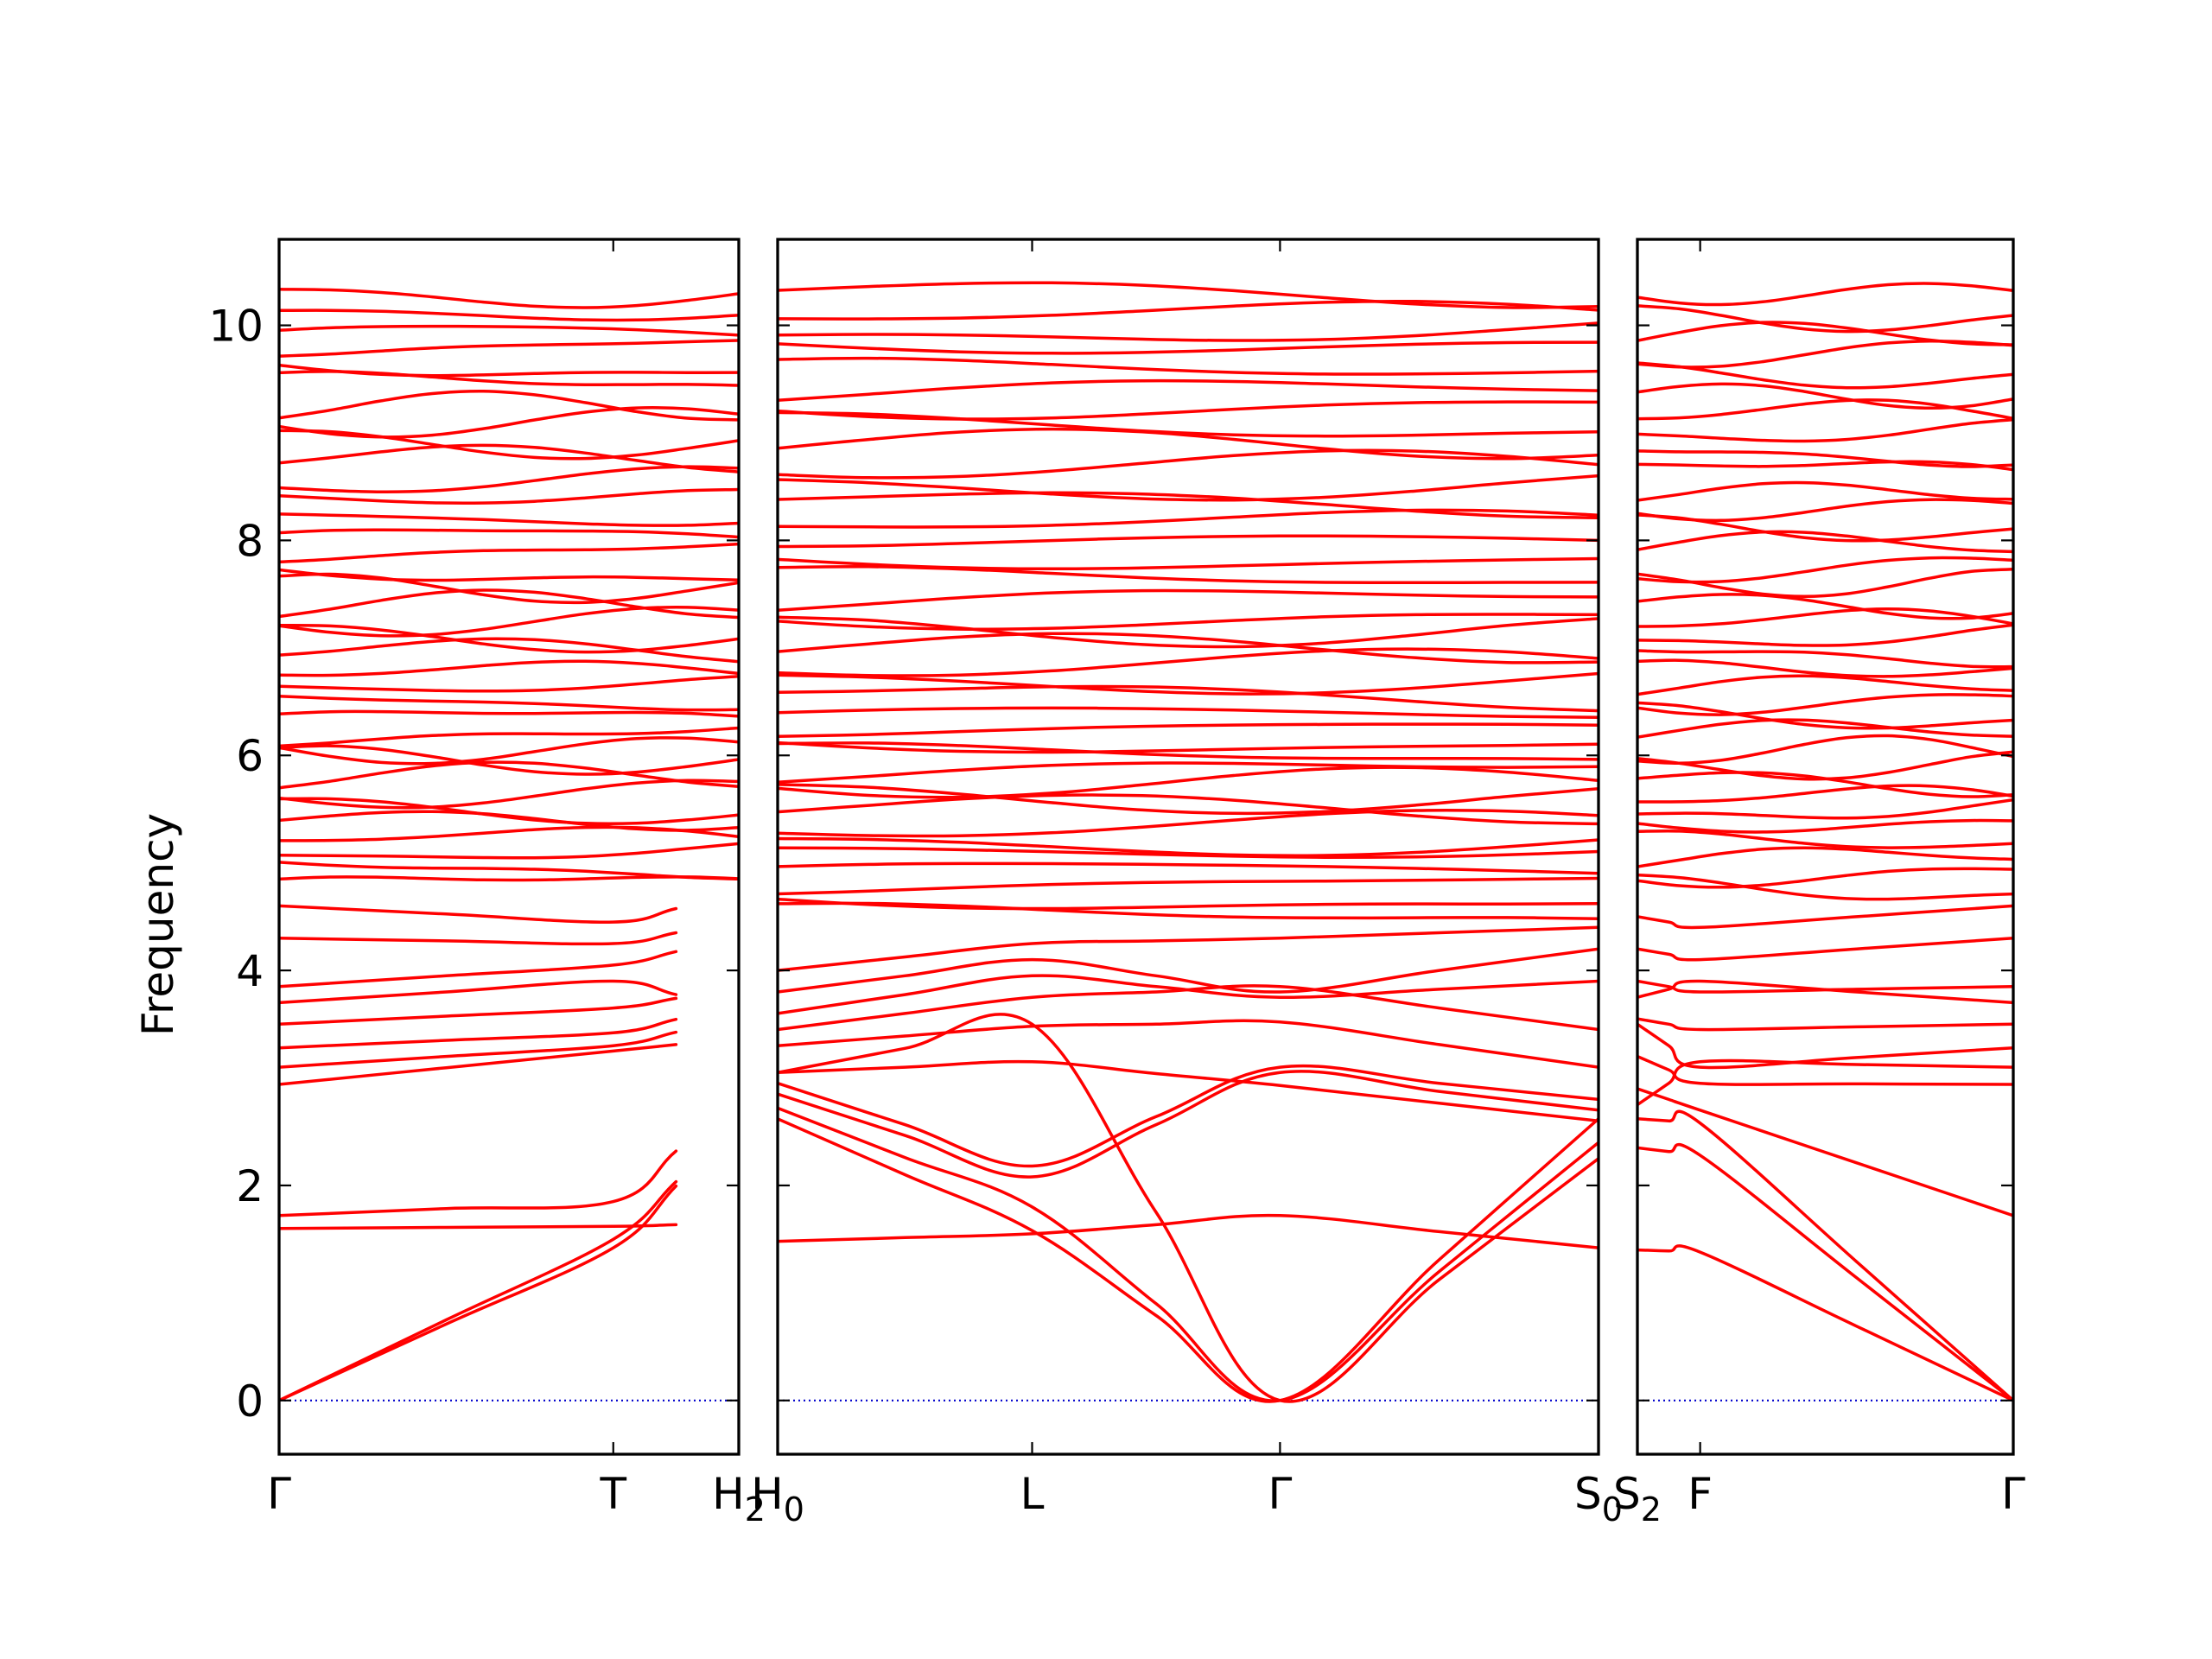 The width and height of the screenshot is (2212, 1659). I want to click on y-axis-label: Frequency, so click(158, 924).